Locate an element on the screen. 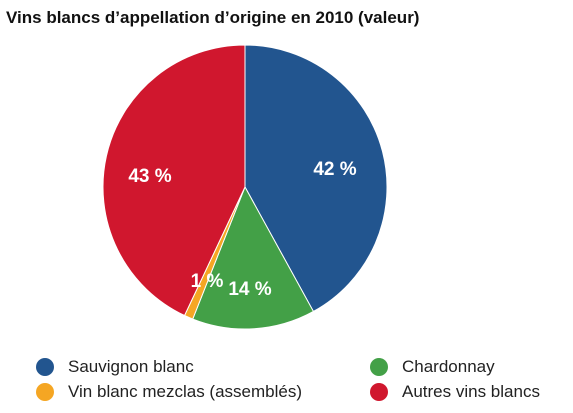  legend-item-vin-blanc-mezclas: Vin blanc mezclas (assemblés) is located at coordinates (169, 392).